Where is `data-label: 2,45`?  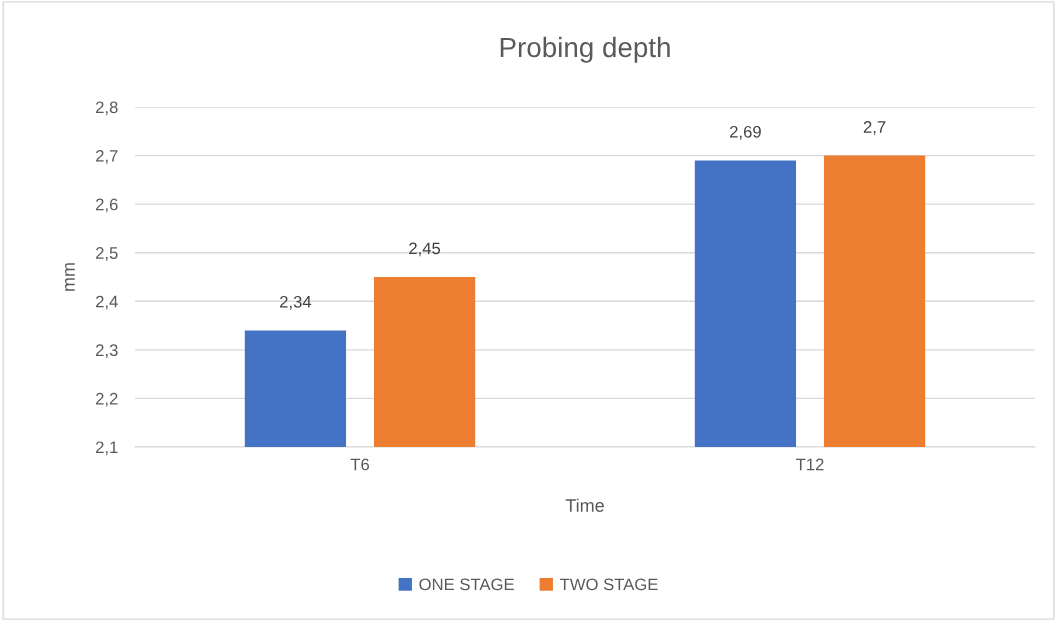 data-label: 2,45 is located at coordinates (425, 249).